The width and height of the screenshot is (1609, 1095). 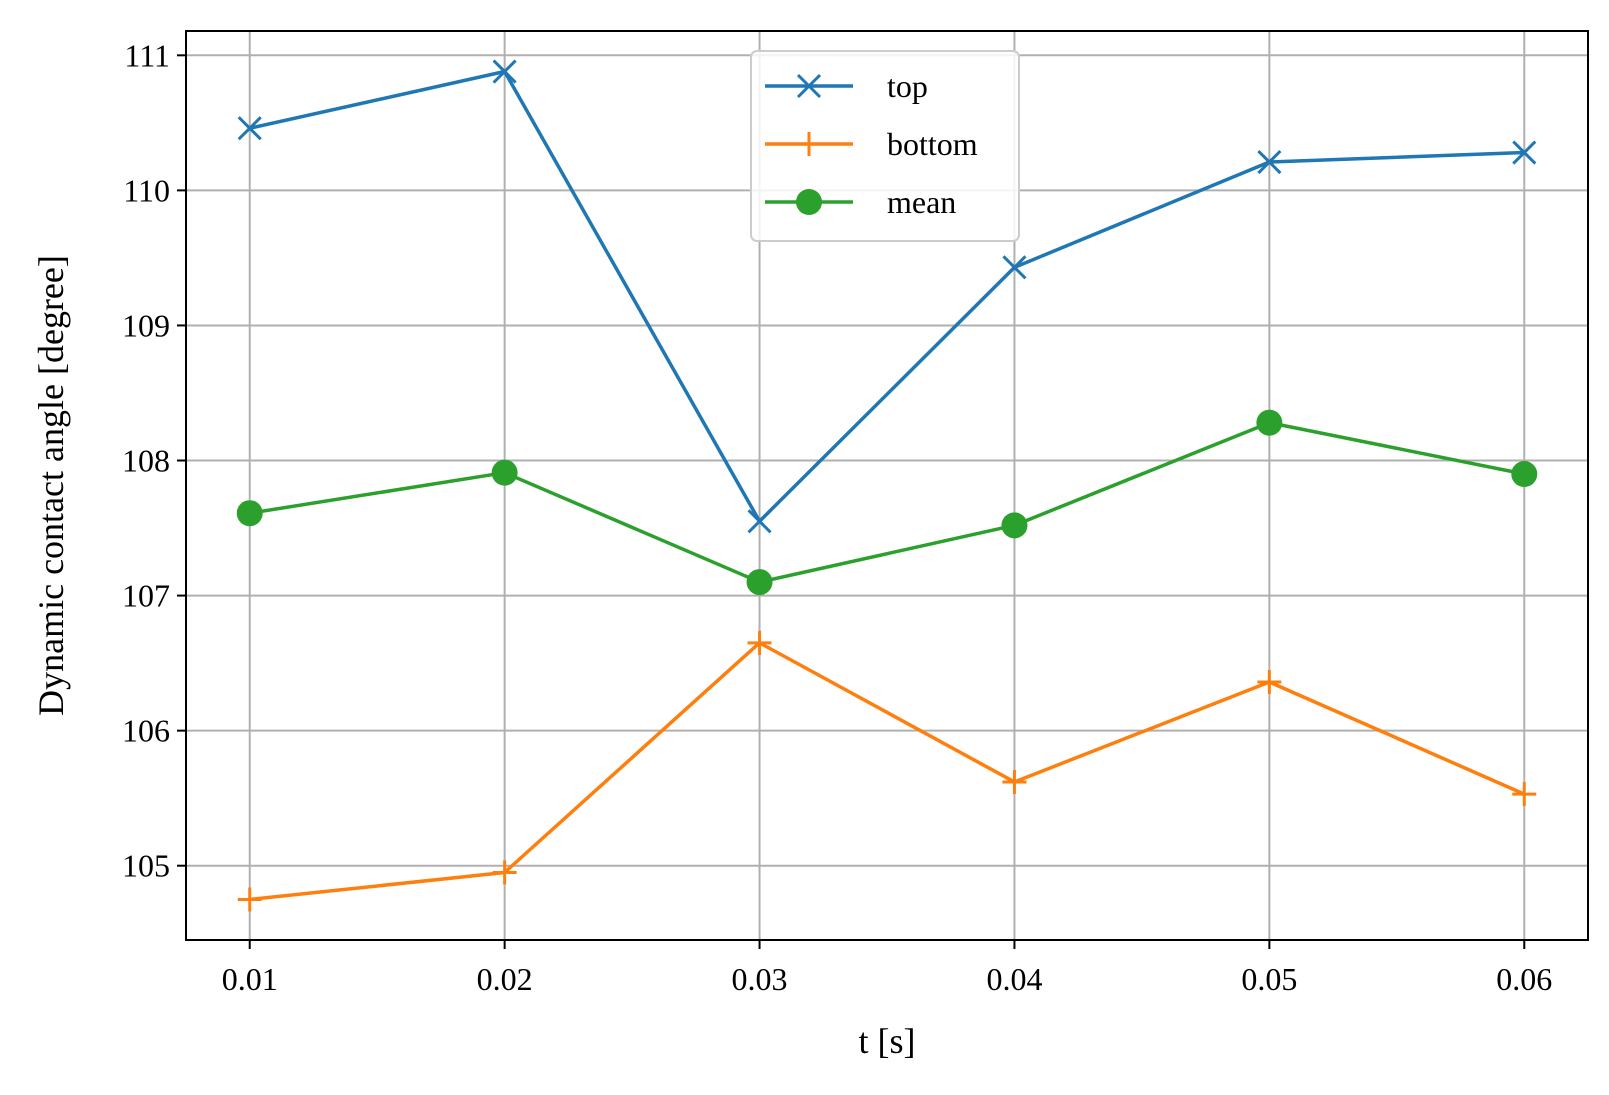 I want to click on legend-label-mean: mean, so click(x=921, y=202).